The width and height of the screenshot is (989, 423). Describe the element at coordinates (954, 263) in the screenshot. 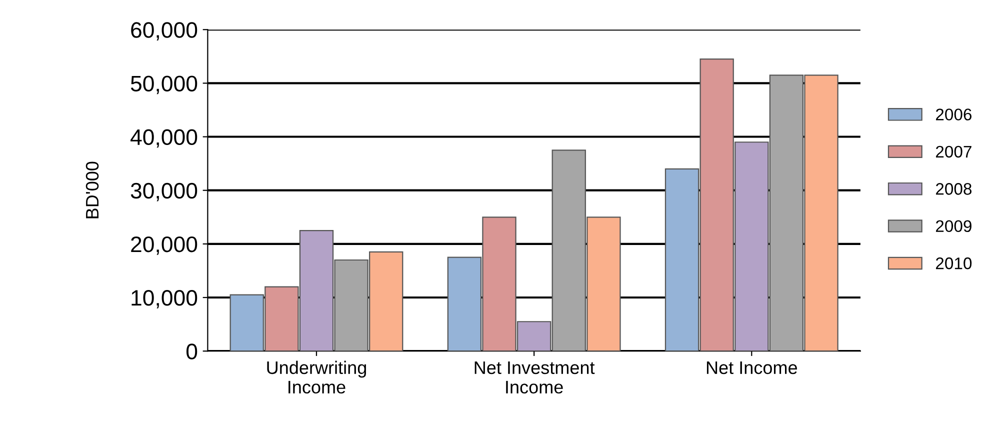

I see `legend-label: 2010` at that location.